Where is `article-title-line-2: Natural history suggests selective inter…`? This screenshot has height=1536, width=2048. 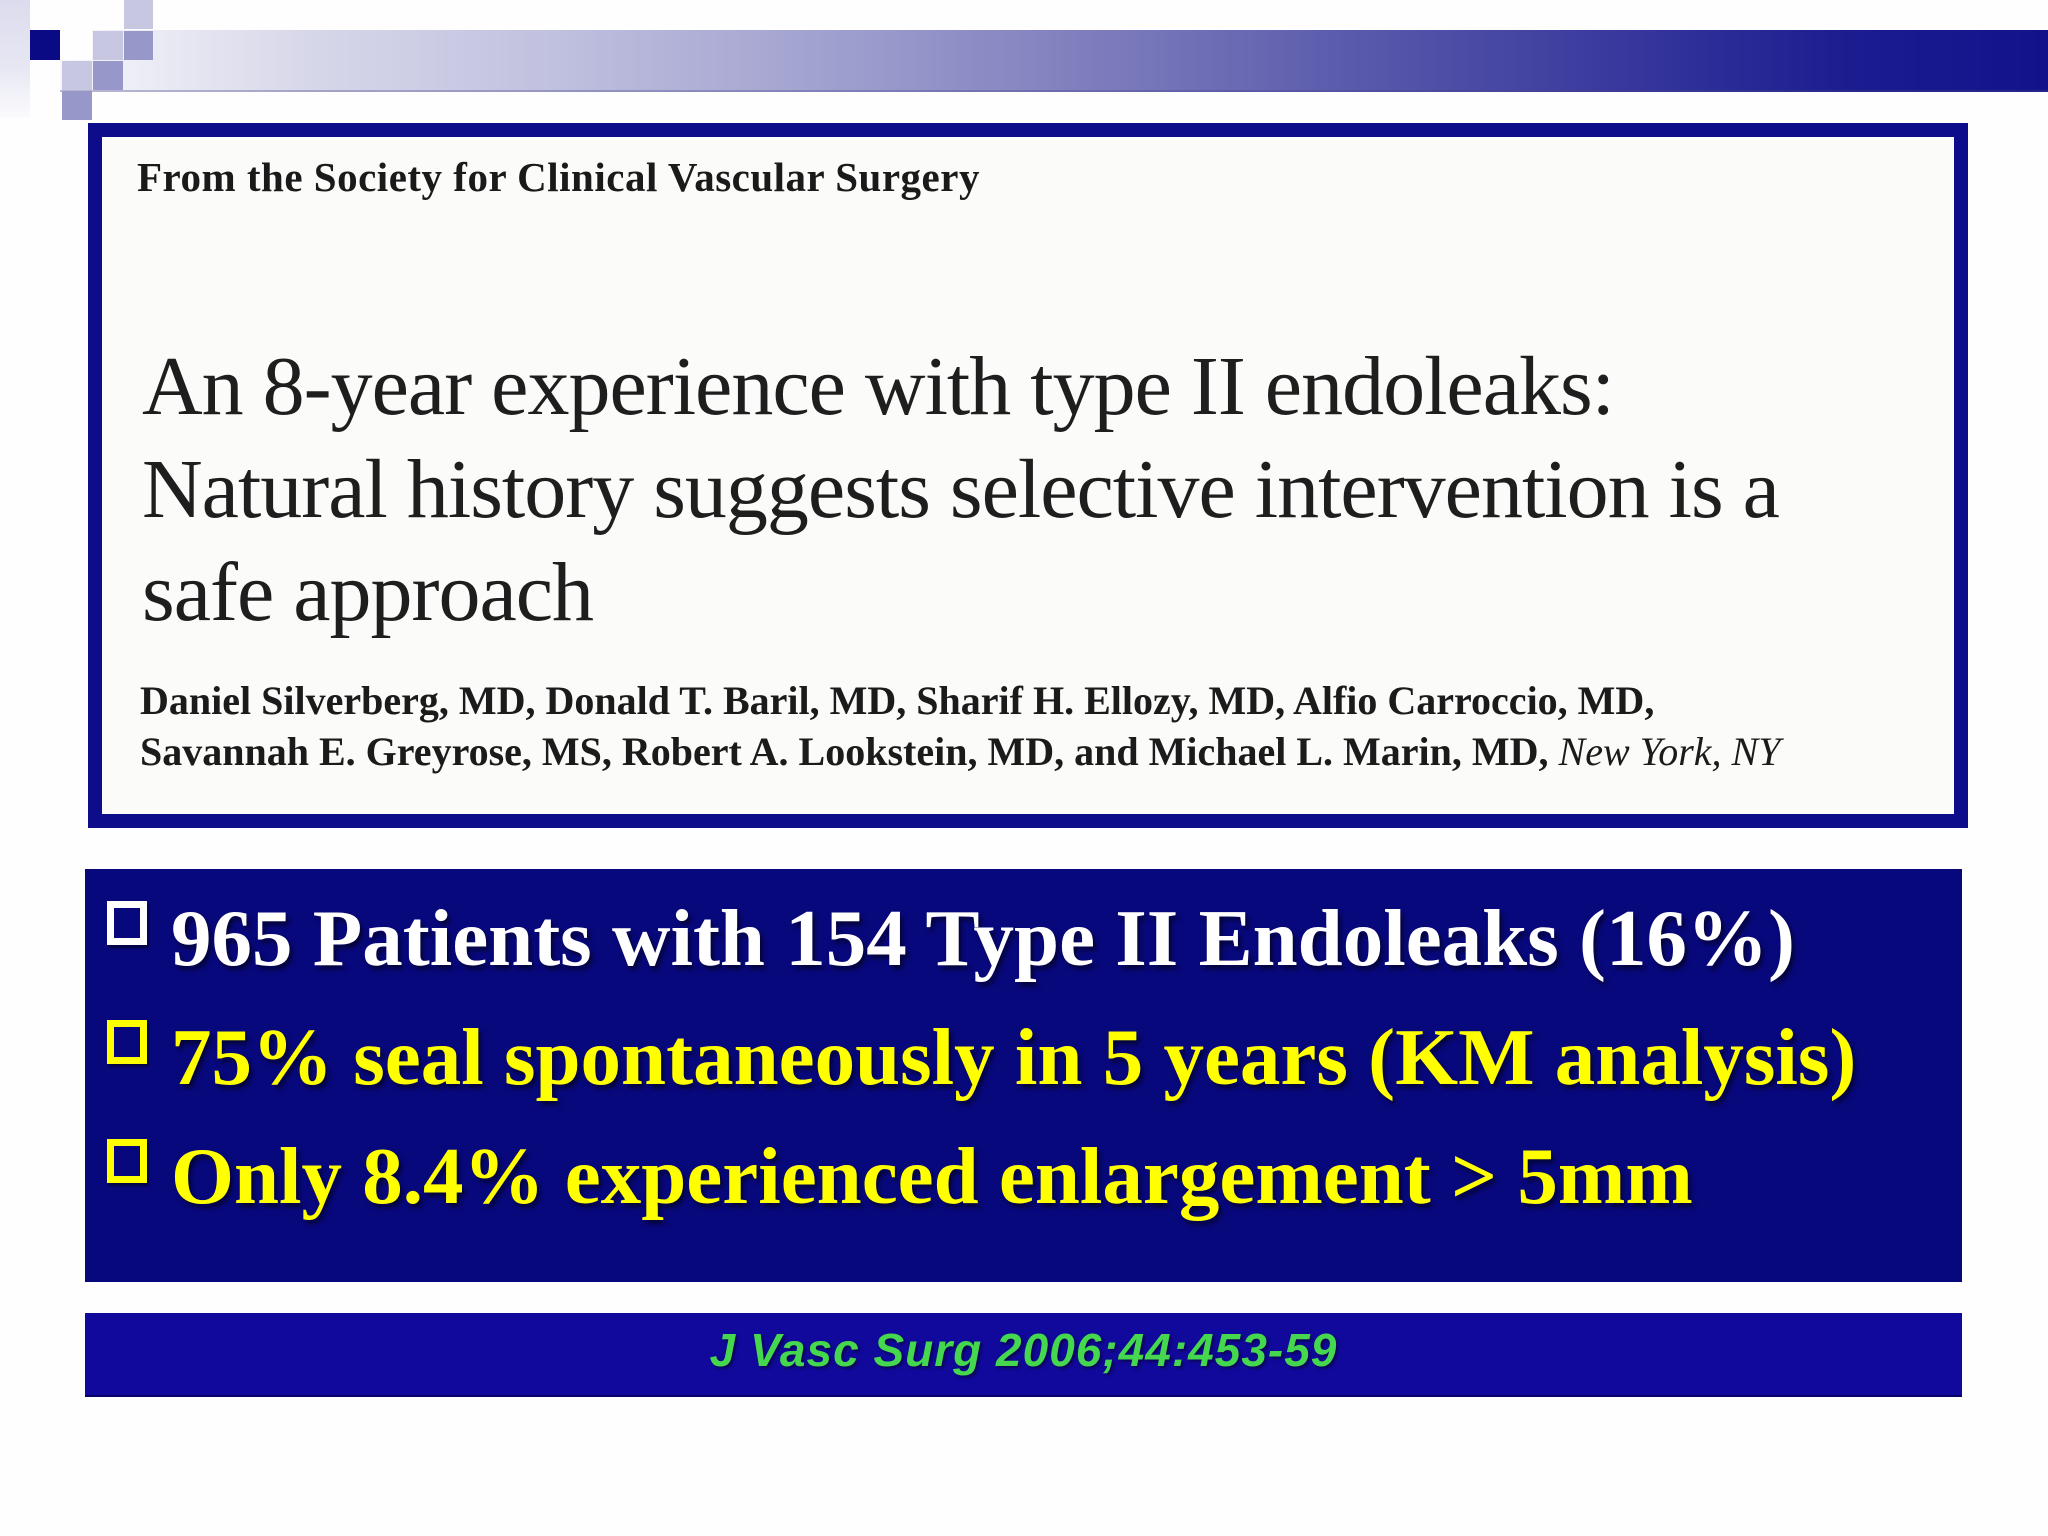 article-title-line-2: Natural history suggests selective inter… is located at coordinates (961, 489).